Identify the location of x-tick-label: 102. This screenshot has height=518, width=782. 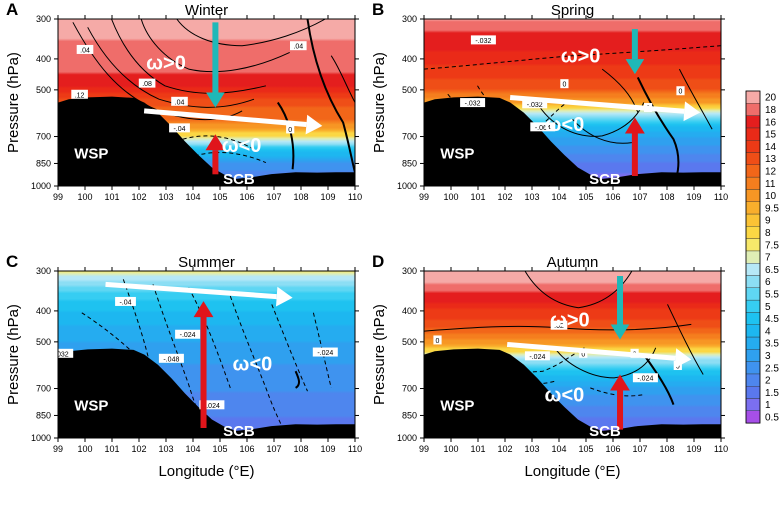
(504, 197).